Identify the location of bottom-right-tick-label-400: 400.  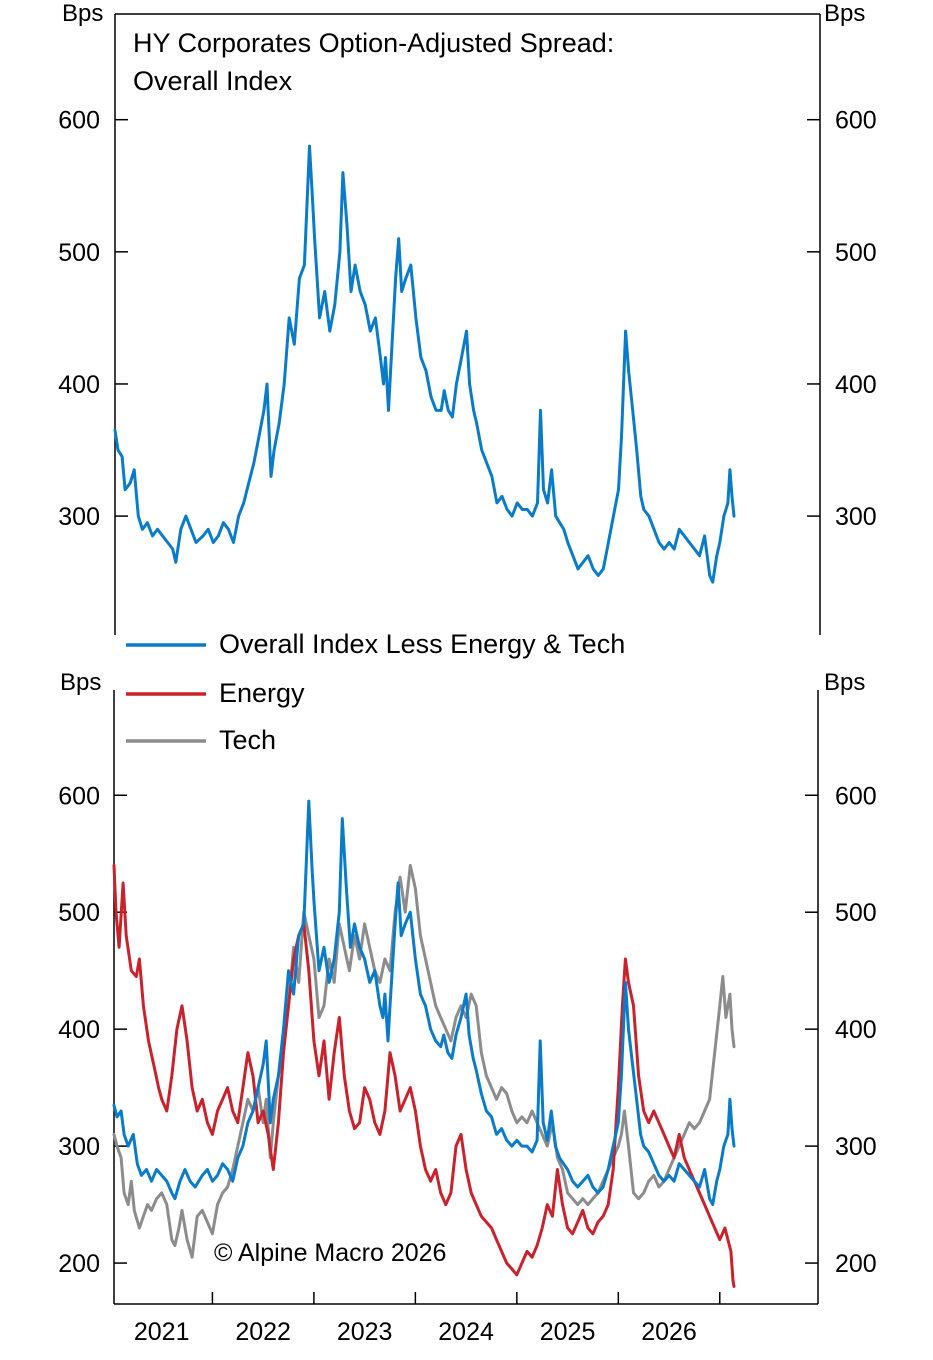
(856, 1030).